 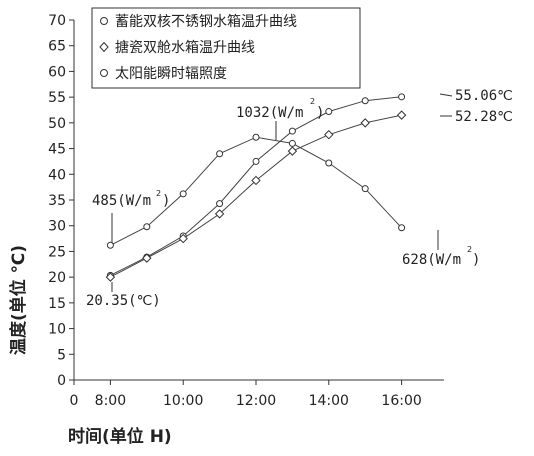 What do you see at coordinates (74, 401) in the screenshot?
I see `x-tick-label: 0` at bounding box center [74, 401].